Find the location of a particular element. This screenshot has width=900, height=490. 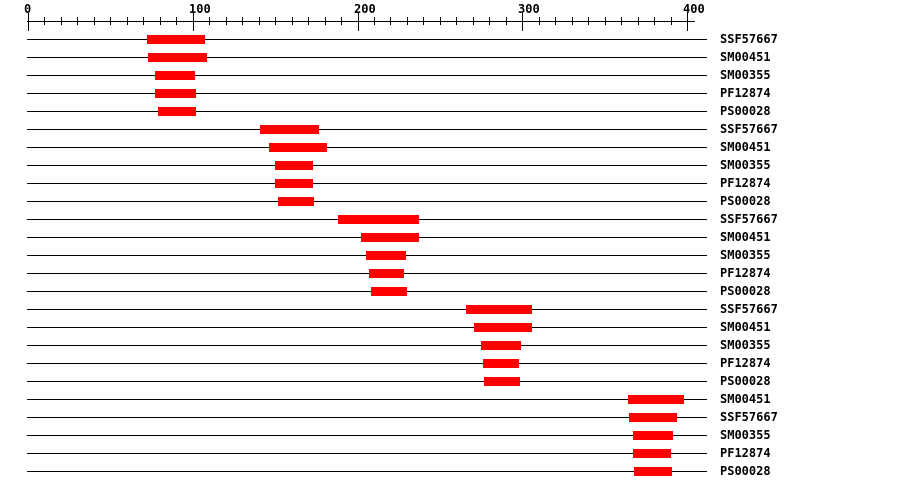

ruler-tick-label: 400 is located at coordinates (694, 9).